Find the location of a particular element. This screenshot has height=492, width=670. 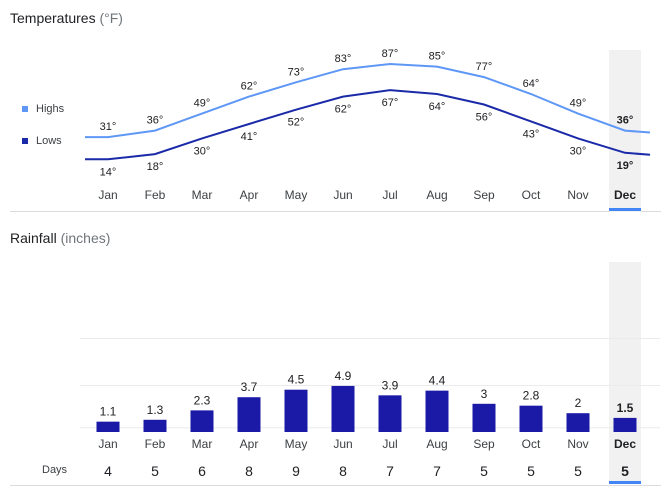

low-temp-label: 62° is located at coordinates (343, 110).